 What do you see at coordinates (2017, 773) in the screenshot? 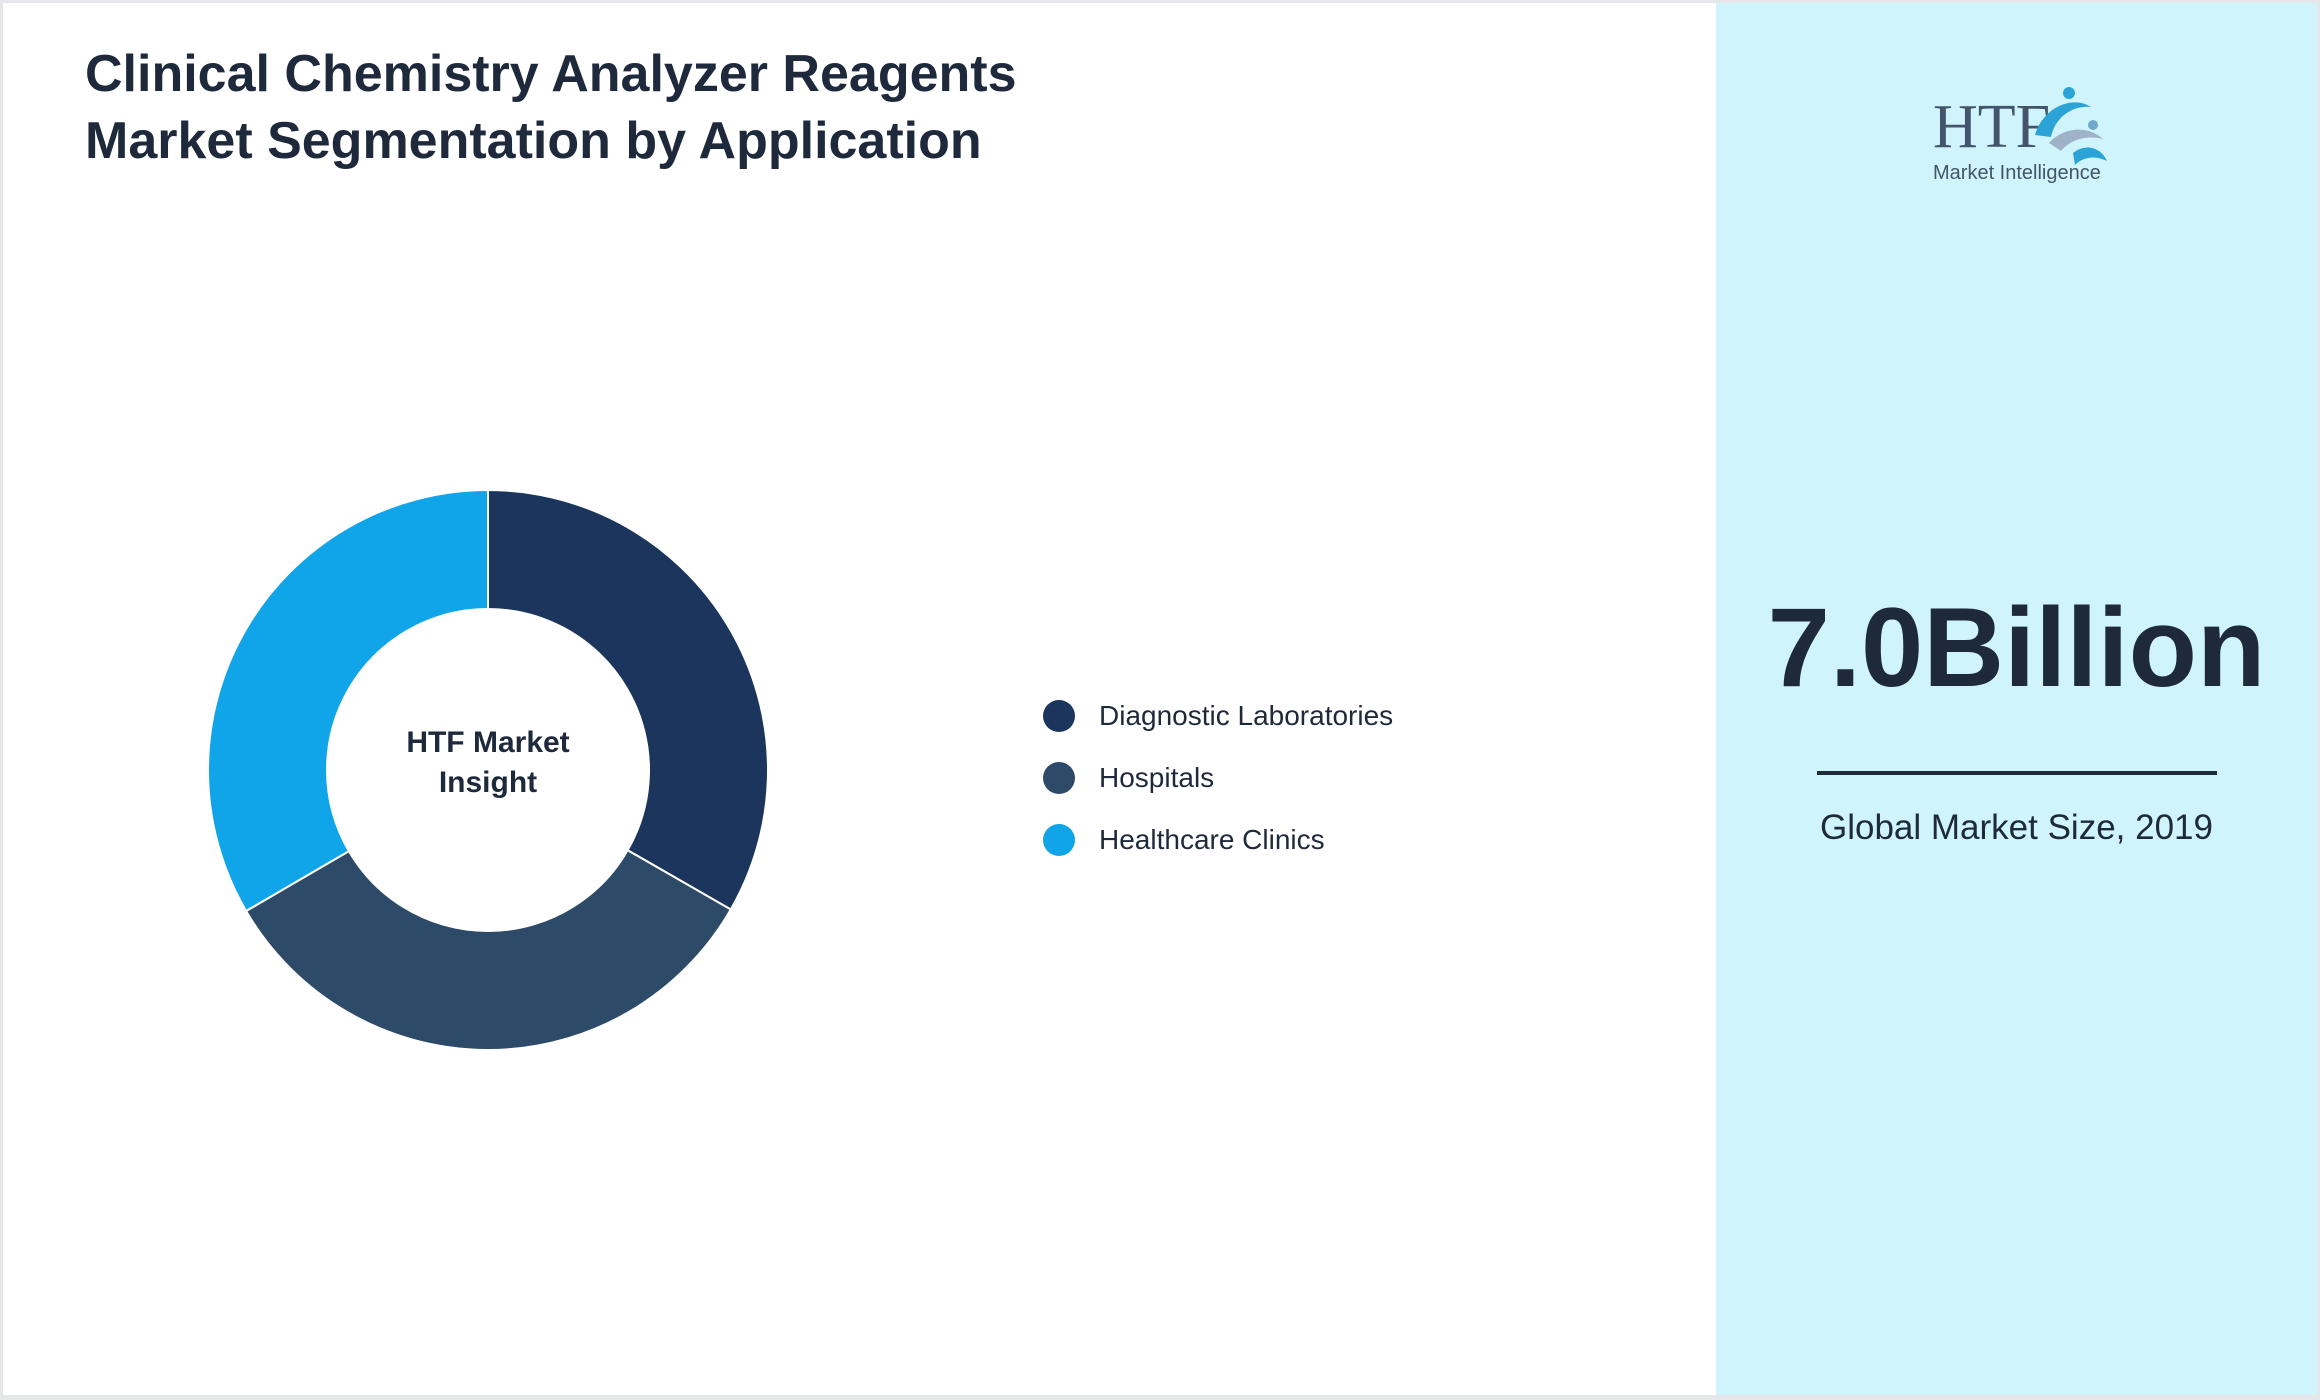
I see `kpi-divider` at bounding box center [2017, 773].